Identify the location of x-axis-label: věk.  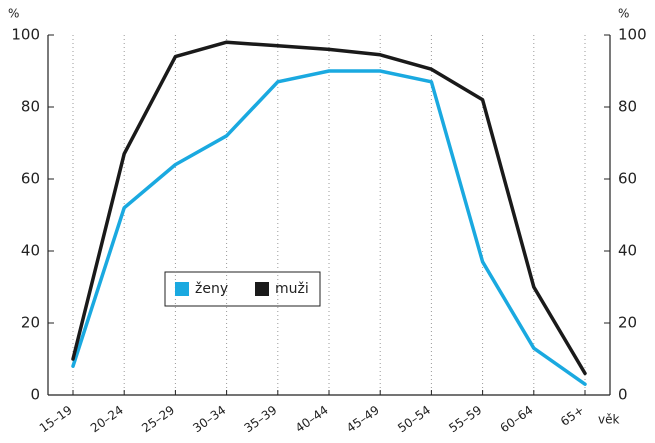
(608, 420).